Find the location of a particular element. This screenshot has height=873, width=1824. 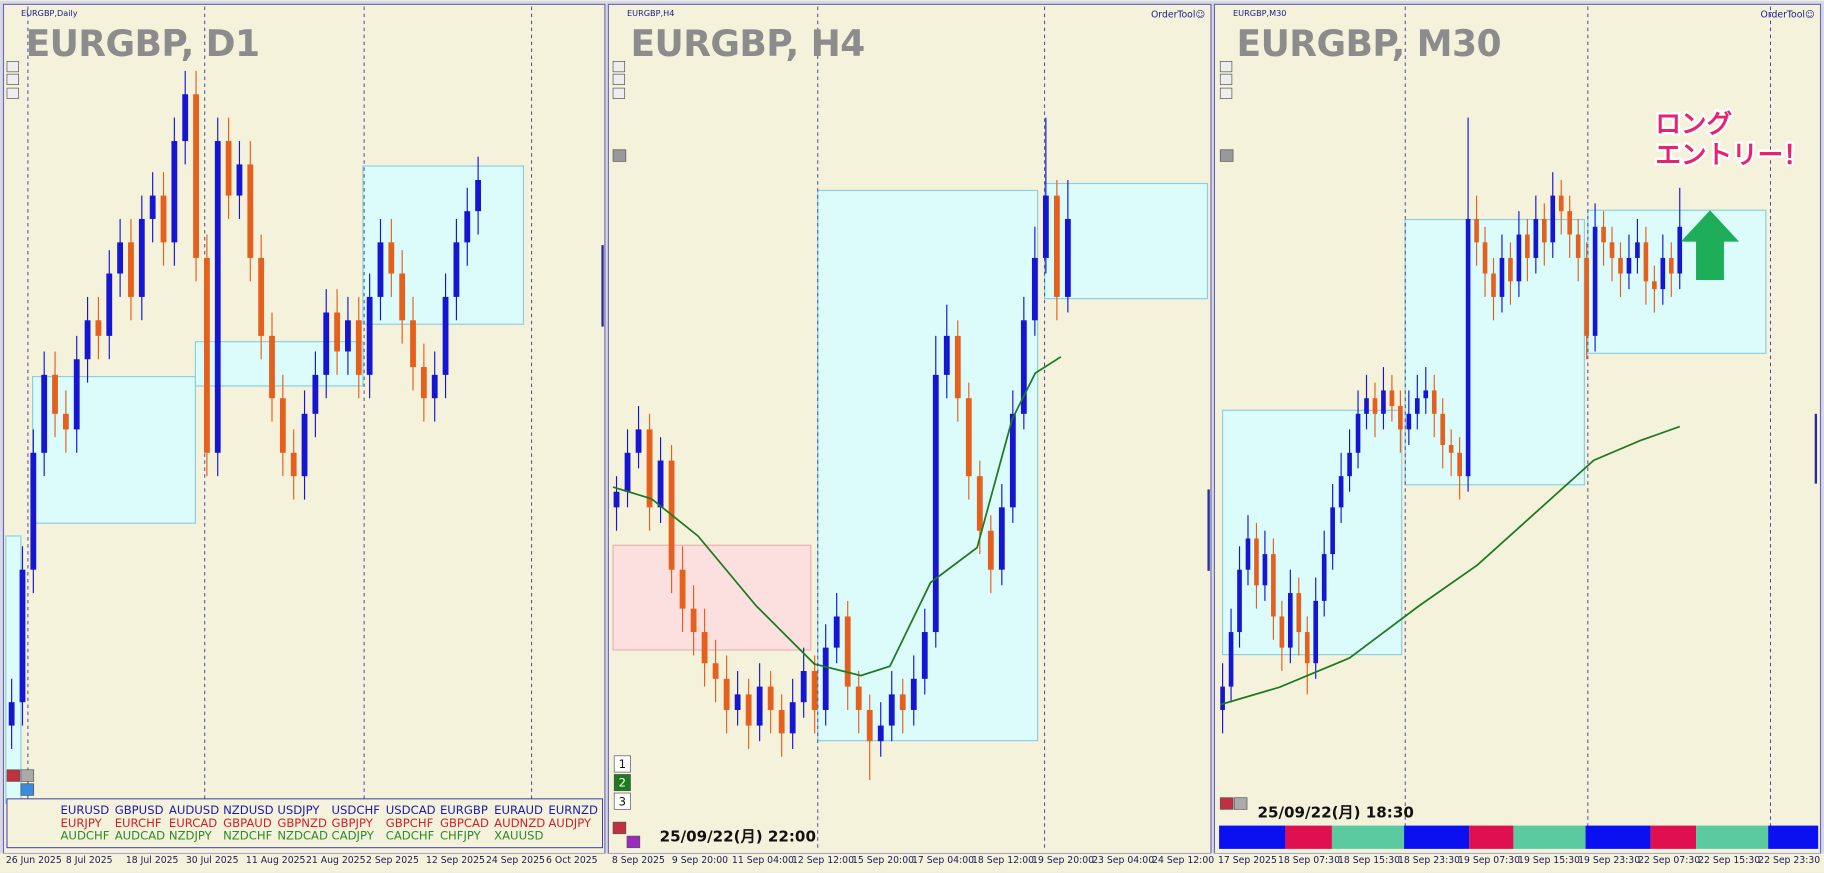

timeframe-buttons: 1 2 3 is located at coordinates (622, 782).